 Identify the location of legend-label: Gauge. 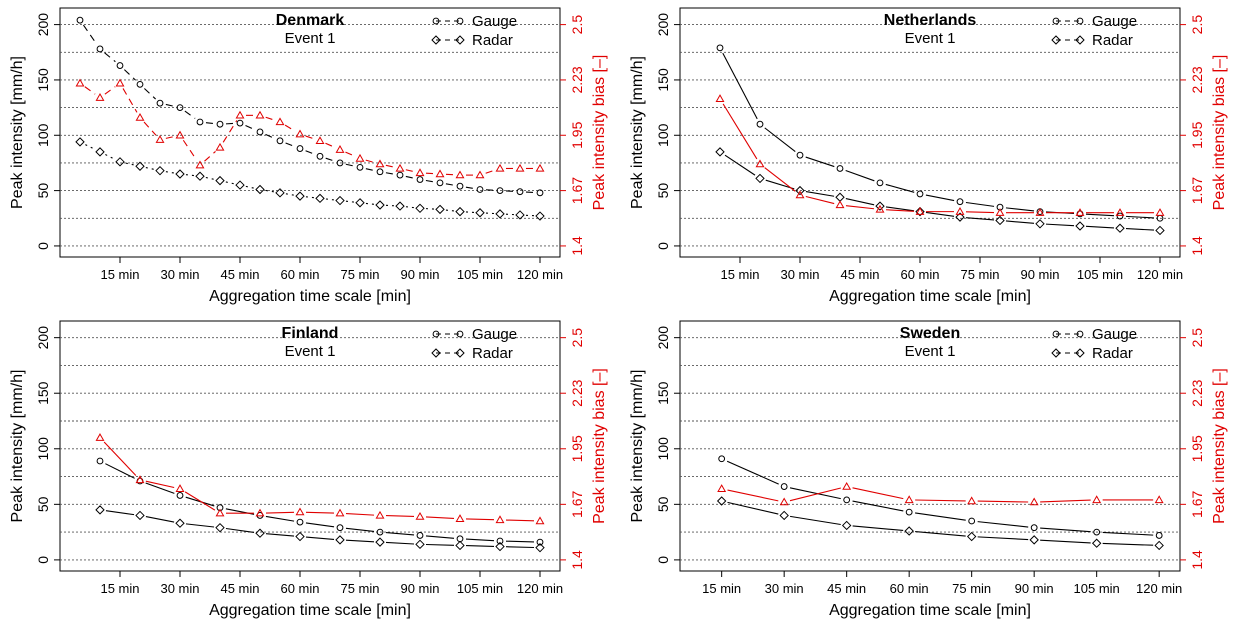
(494, 334).